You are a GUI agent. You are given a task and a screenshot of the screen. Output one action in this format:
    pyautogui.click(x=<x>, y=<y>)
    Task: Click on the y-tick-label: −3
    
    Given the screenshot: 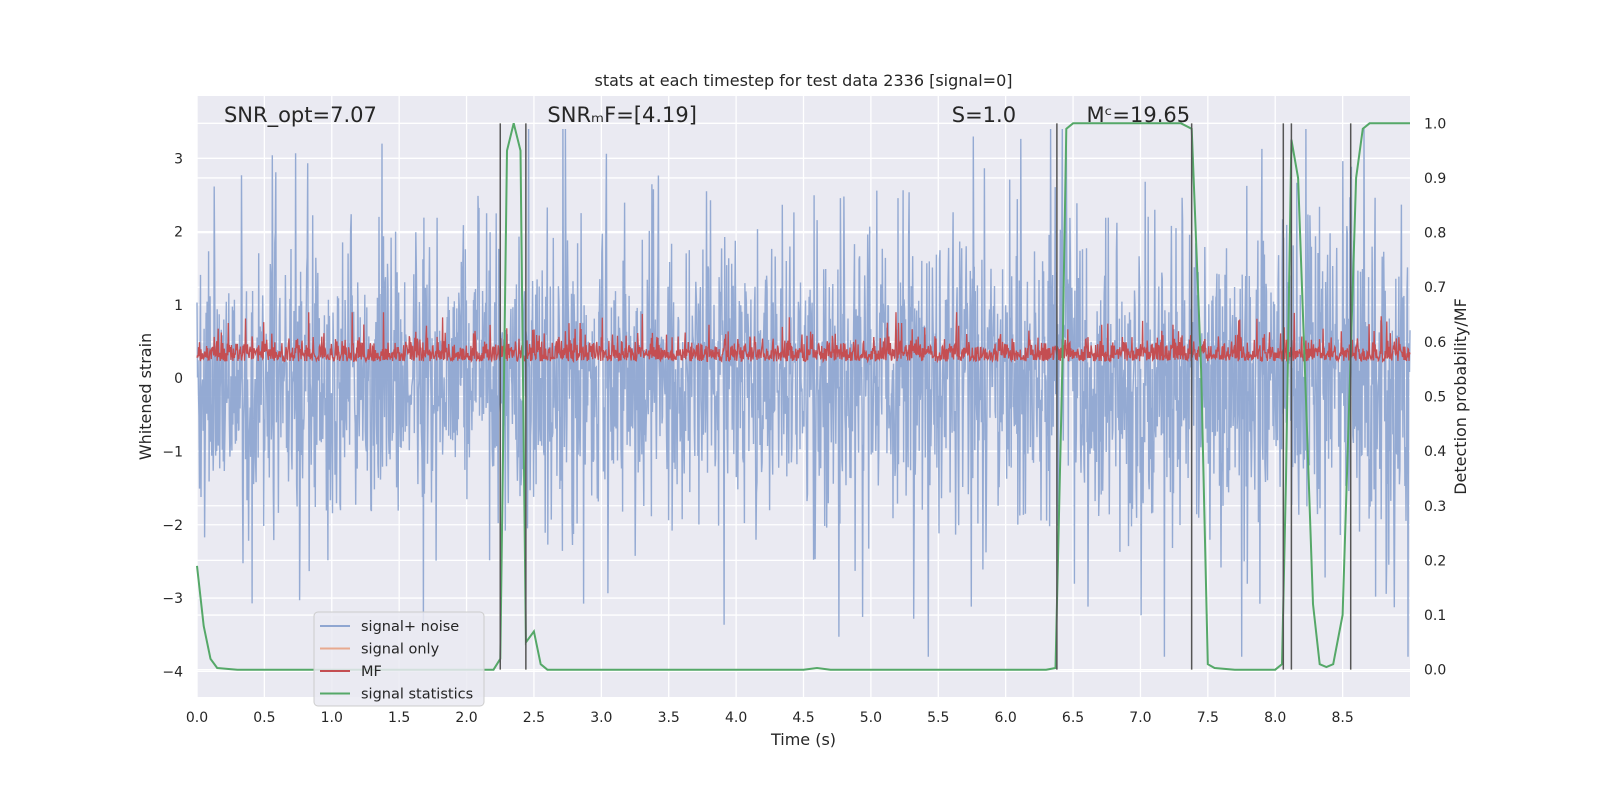 What is the action you would take?
    pyautogui.click(x=172, y=599)
    